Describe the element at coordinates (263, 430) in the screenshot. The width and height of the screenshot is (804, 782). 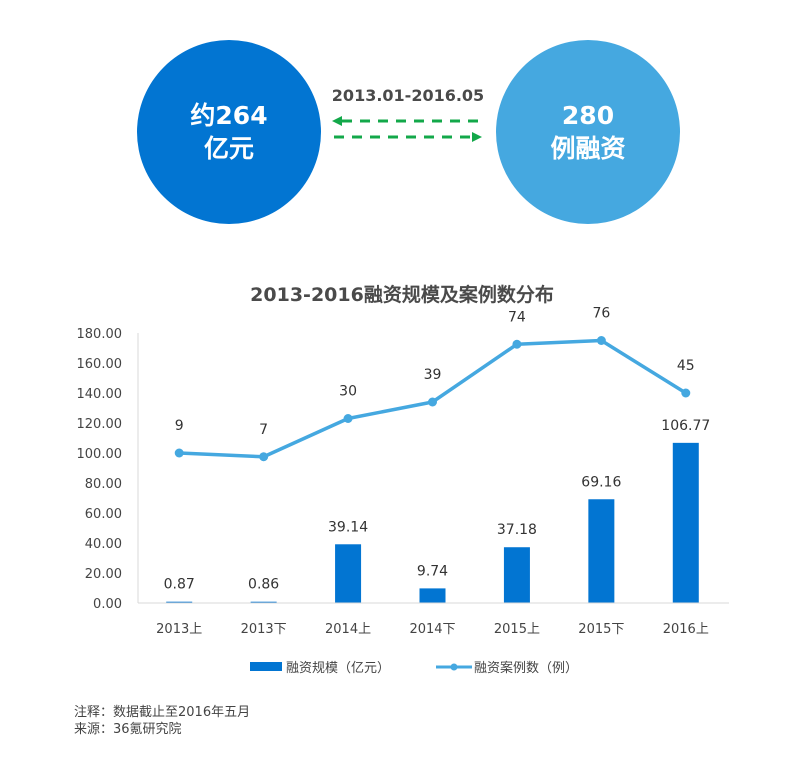
I see `line-value-label: 7` at that location.